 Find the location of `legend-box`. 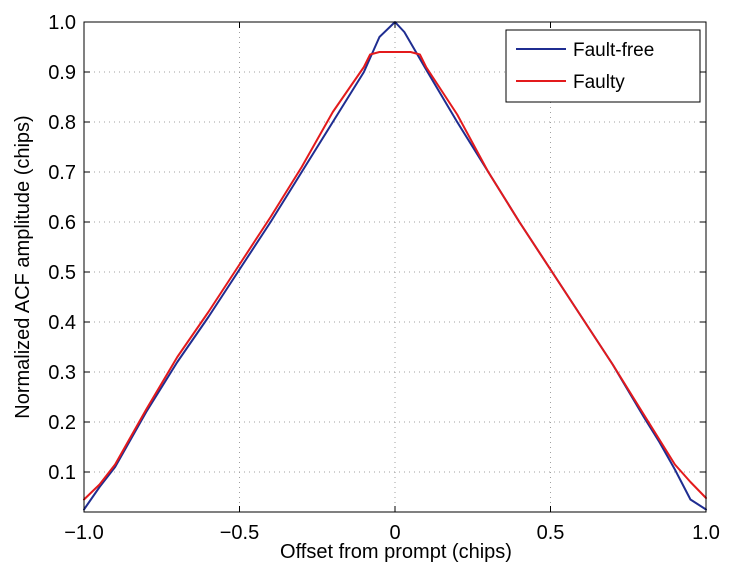

legend-box is located at coordinates (603, 66).